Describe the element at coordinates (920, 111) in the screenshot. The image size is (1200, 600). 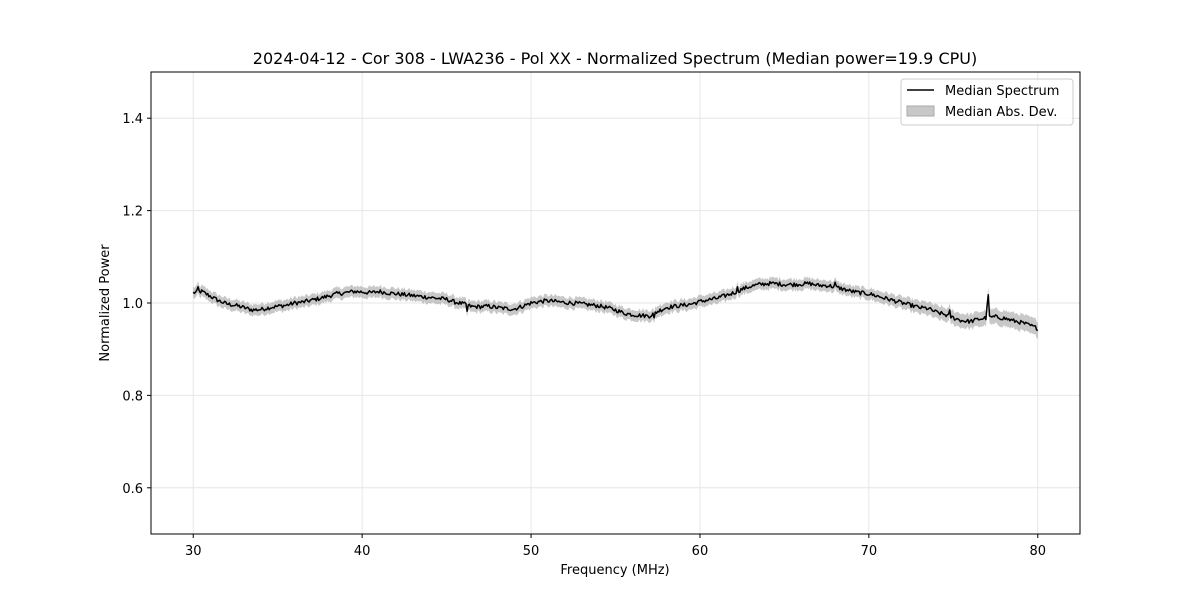
I see `legend-band-swatch` at that location.